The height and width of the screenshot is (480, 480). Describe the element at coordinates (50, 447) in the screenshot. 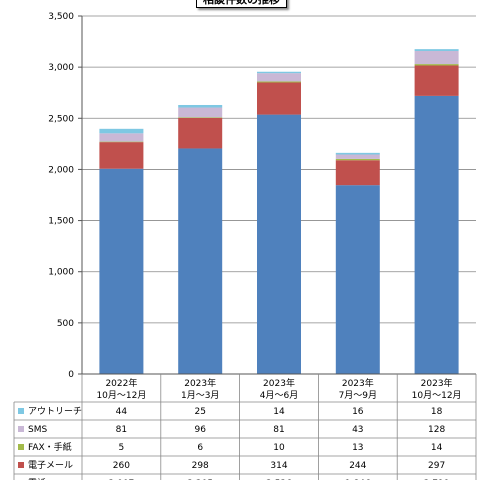

I see `legend-label: FAX・手紙` at that location.